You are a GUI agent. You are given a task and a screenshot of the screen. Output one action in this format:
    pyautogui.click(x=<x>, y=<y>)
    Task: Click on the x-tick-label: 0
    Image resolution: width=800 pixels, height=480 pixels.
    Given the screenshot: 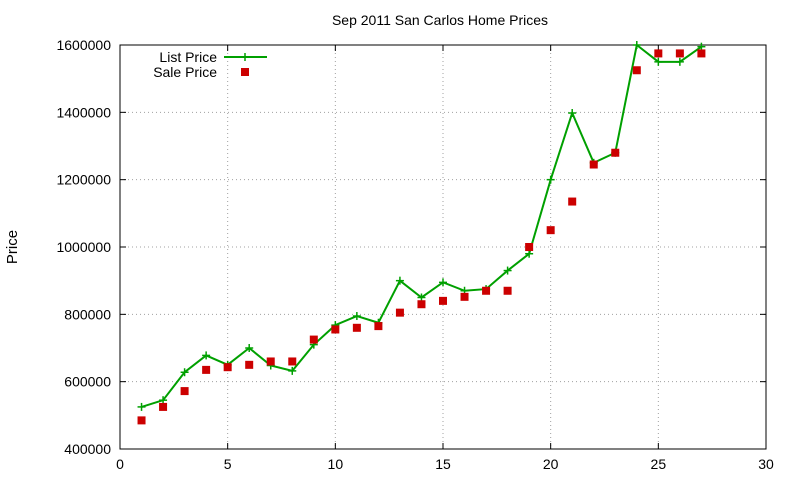 What is the action you would take?
    pyautogui.click(x=120, y=464)
    